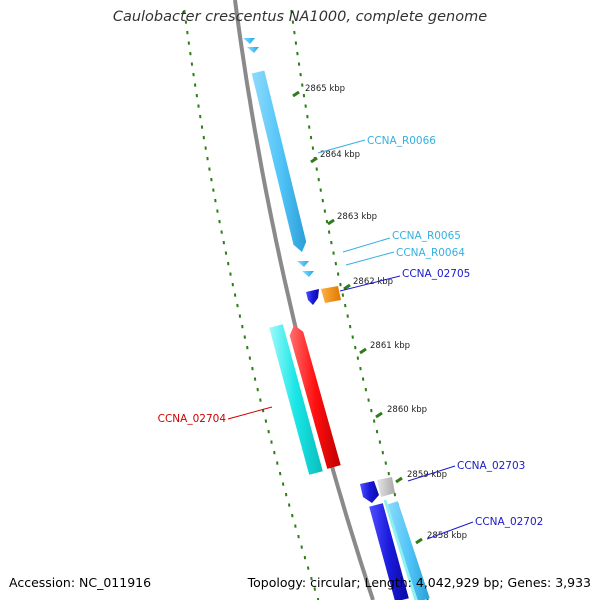 The image size is (600, 604). Describe the element at coordinates (426, 236) in the screenshot. I see `gene-label-ccna-r0065: CCNA_R0065` at that location.